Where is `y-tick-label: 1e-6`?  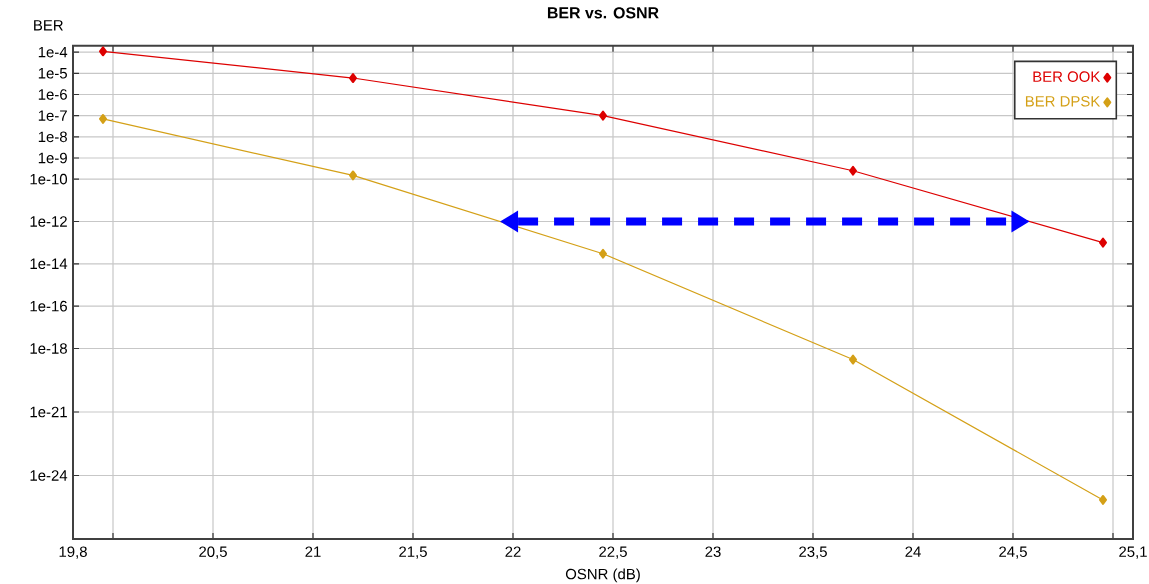 y-tick-label: 1e-6 is located at coordinates (52, 94).